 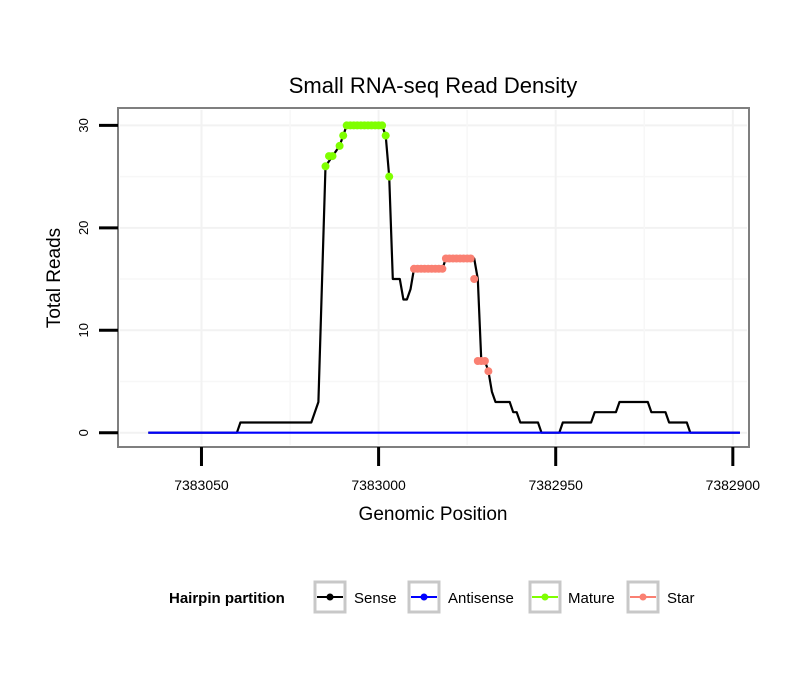 I want to click on legend-item-antisense: Antisense, so click(x=460, y=597).